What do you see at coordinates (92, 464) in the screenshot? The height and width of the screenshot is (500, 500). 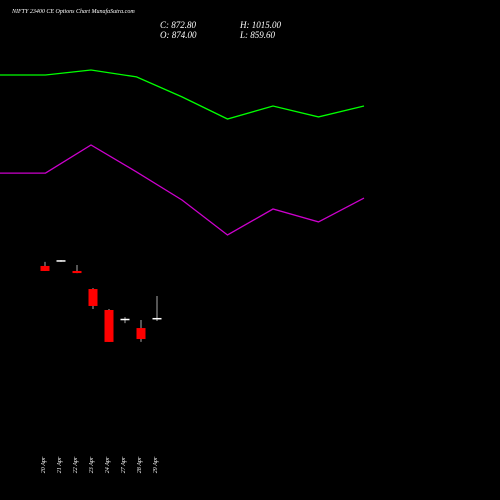 I see `x-tick-label: 23 Apr` at bounding box center [92, 464].